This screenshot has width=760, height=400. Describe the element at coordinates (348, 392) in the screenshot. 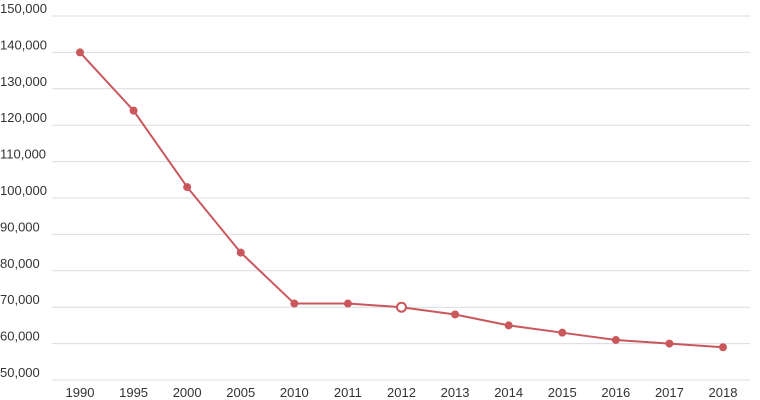

I see `x-tick-label: 2011` at that location.